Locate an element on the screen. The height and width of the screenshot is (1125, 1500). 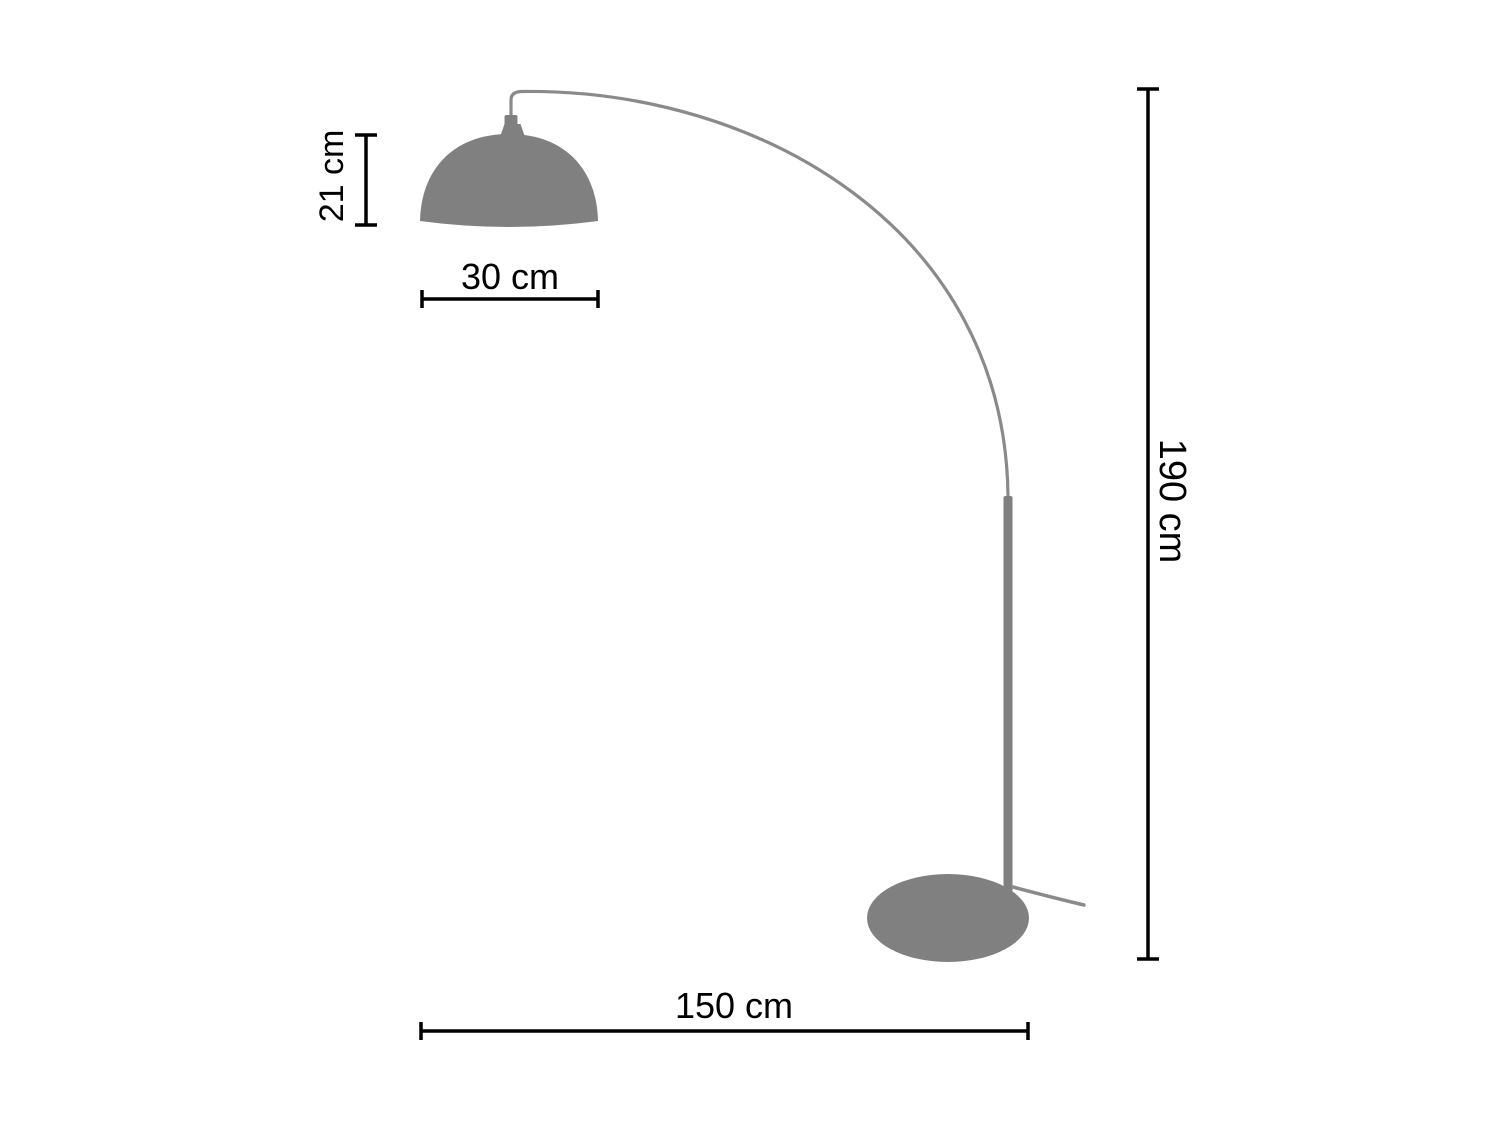
lamp-arc-stem is located at coordinates (759, 293).